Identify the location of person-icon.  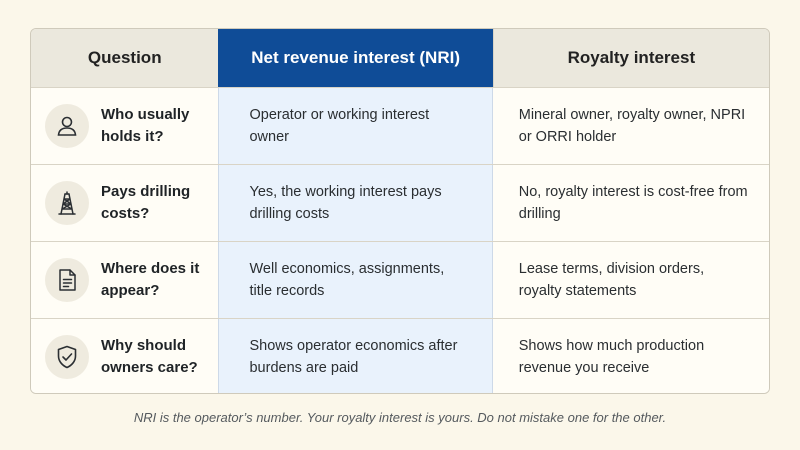
(67, 126).